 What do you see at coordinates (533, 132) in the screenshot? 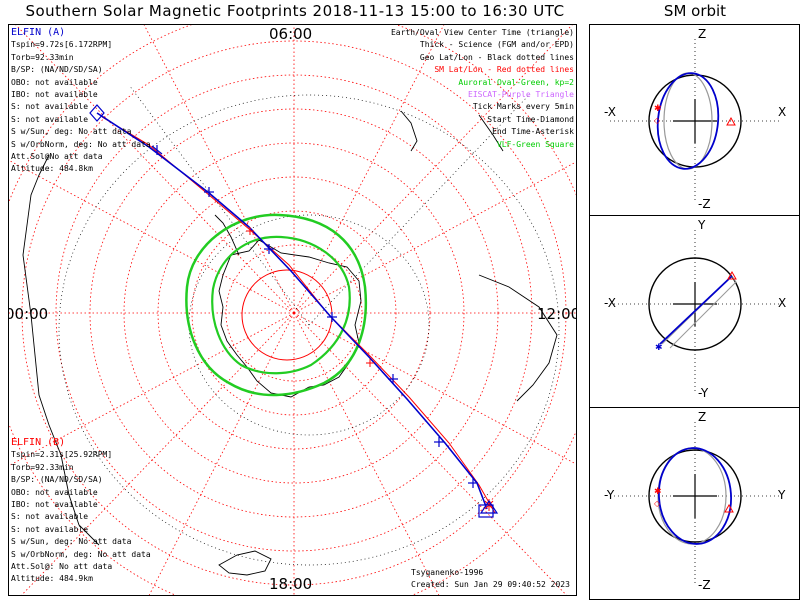
I see `legend-item: End Time-Asterisk` at bounding box center [533, 132].